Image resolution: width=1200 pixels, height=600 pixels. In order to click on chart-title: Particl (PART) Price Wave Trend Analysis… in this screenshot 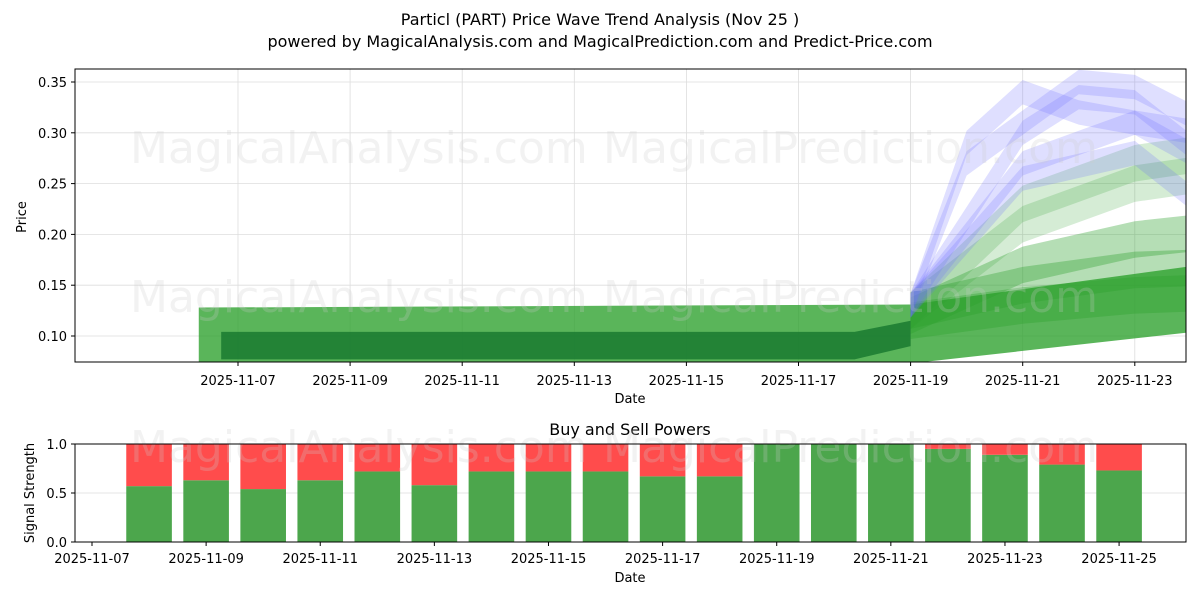, I will do `click(600, 19)`.